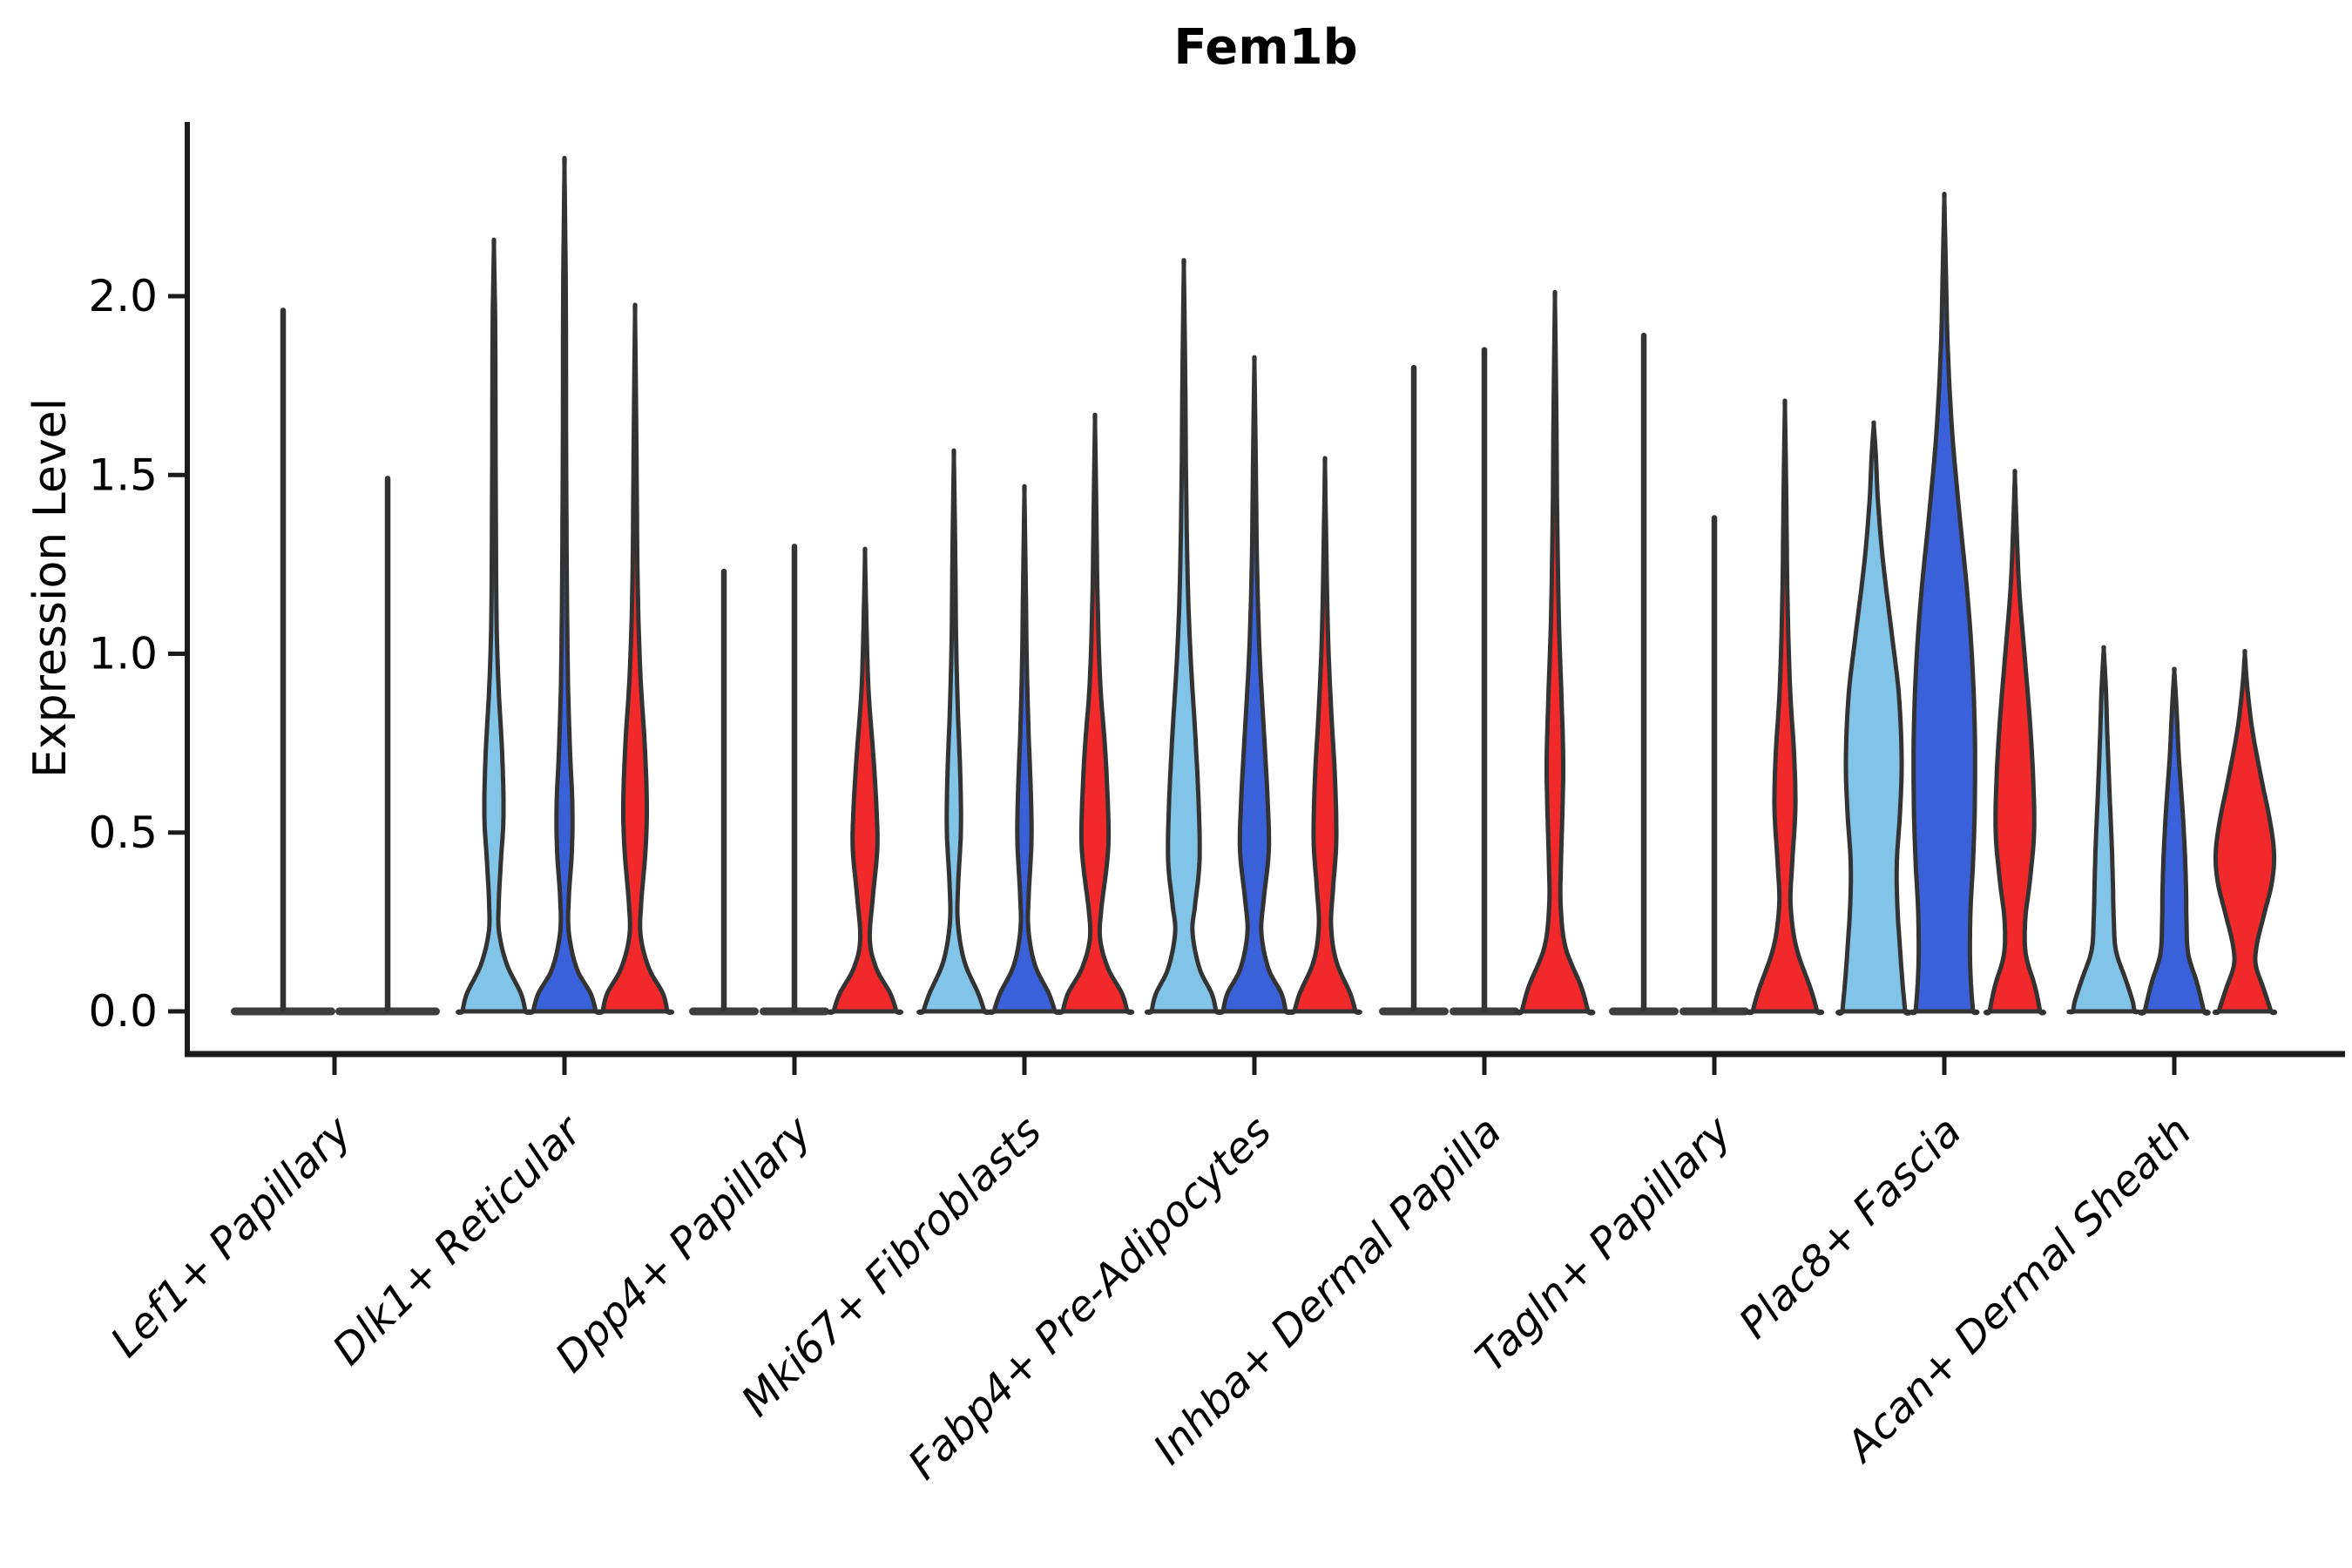 The width and height of the screenshot is (2352, 1568). What do you see at coordinates (1265, 48) in the screenshot?
I see `chart-title: Fem1b` at bounding box center [1265, 48].